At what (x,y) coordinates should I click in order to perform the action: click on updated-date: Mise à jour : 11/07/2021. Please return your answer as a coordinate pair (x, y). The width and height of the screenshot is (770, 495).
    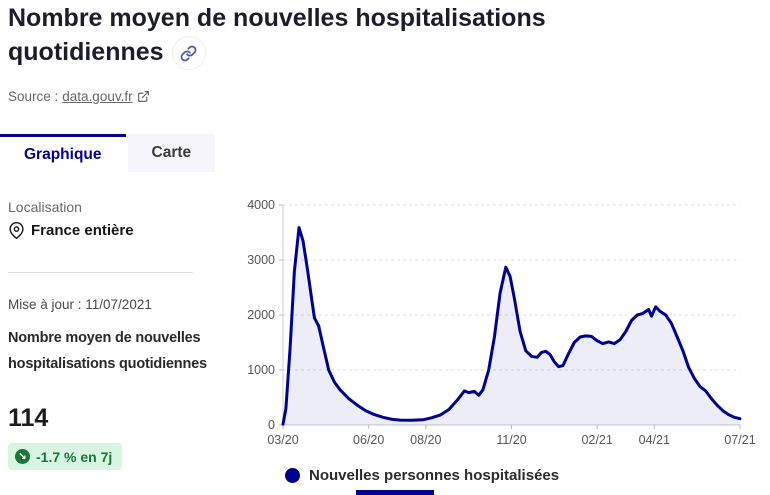
    Looking at the image, I should click on (80, 304).